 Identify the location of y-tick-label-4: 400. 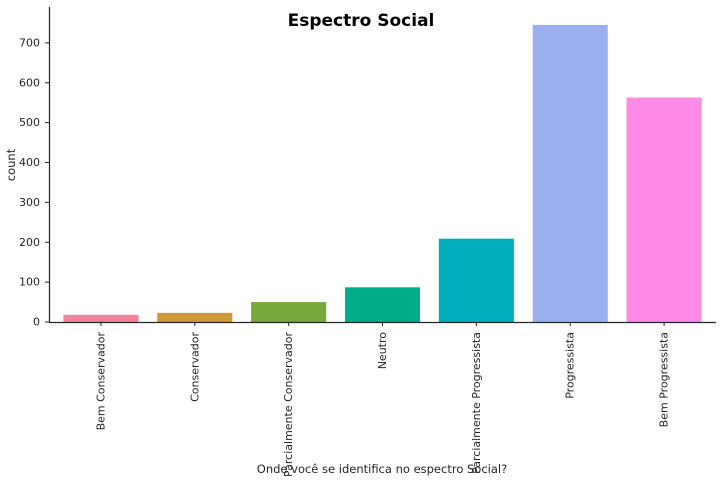
(29, 162).